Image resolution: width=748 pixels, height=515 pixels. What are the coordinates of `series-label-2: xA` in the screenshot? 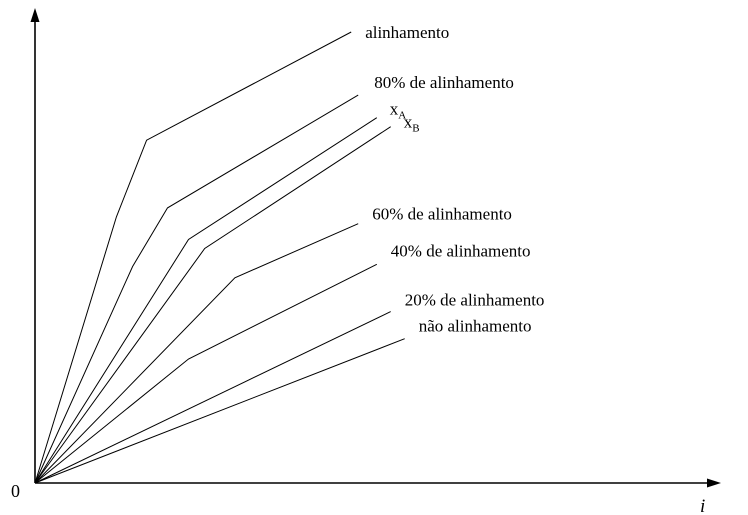 It's located at (398, 111).